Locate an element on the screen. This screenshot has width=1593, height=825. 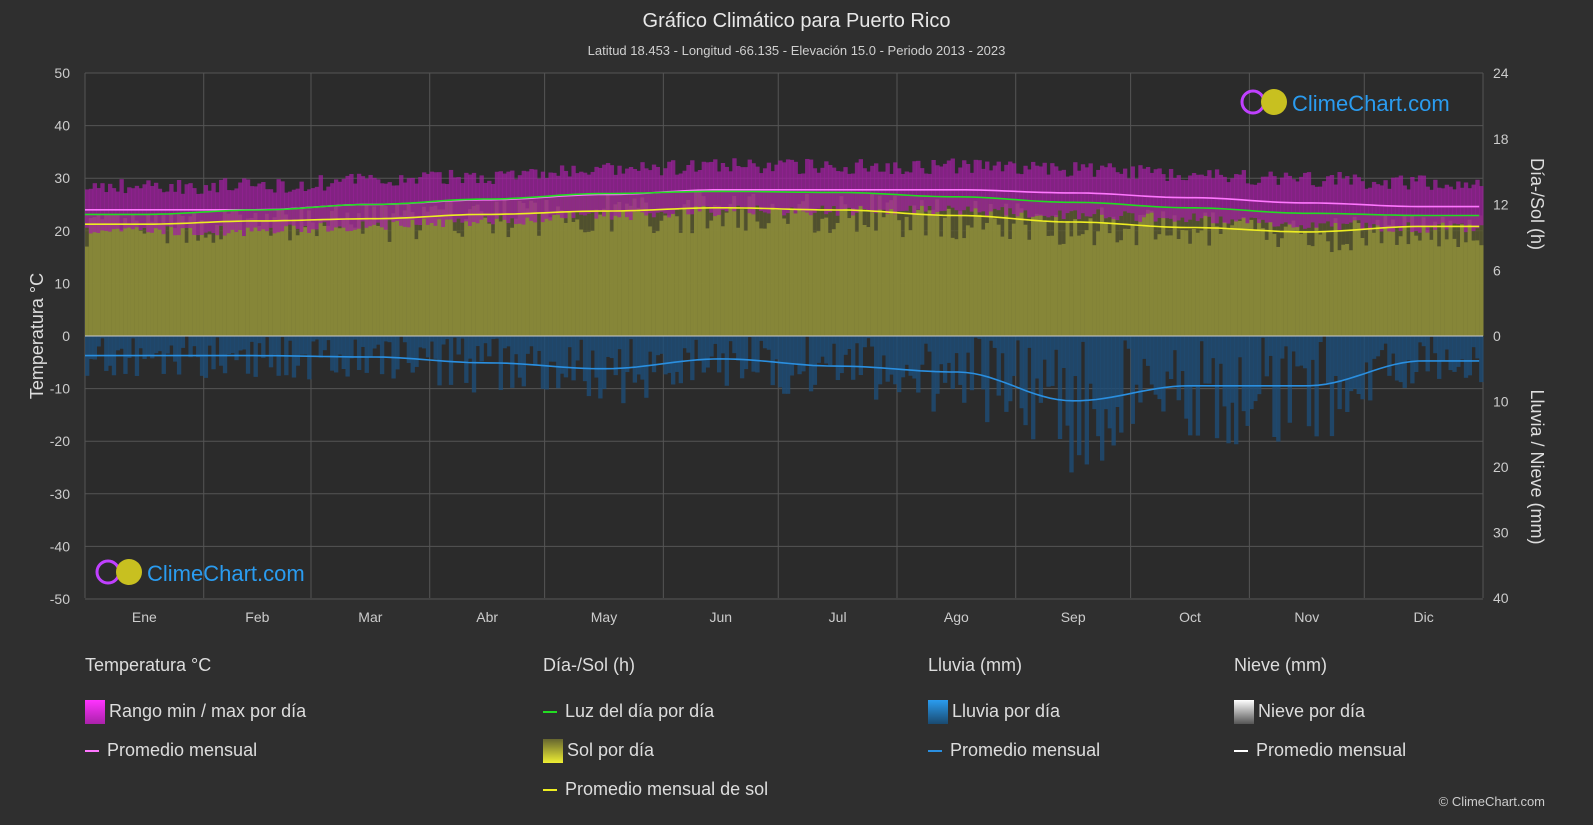
x-tick-label: Ago is located at coordinates (956, 617).